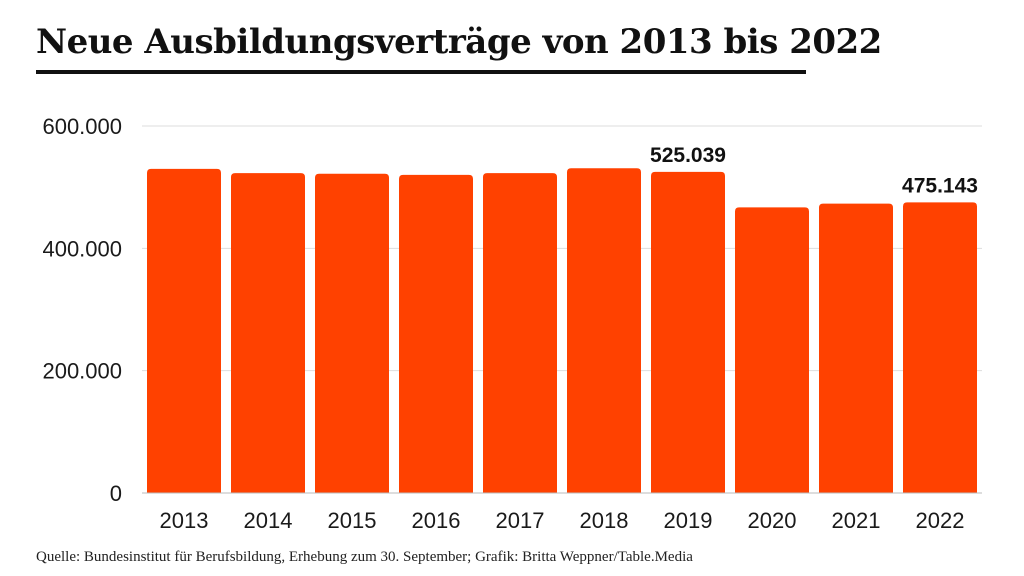  Describe the element at coordinates (352, 333) in the screenshot. I see `bar-2015` at that location.